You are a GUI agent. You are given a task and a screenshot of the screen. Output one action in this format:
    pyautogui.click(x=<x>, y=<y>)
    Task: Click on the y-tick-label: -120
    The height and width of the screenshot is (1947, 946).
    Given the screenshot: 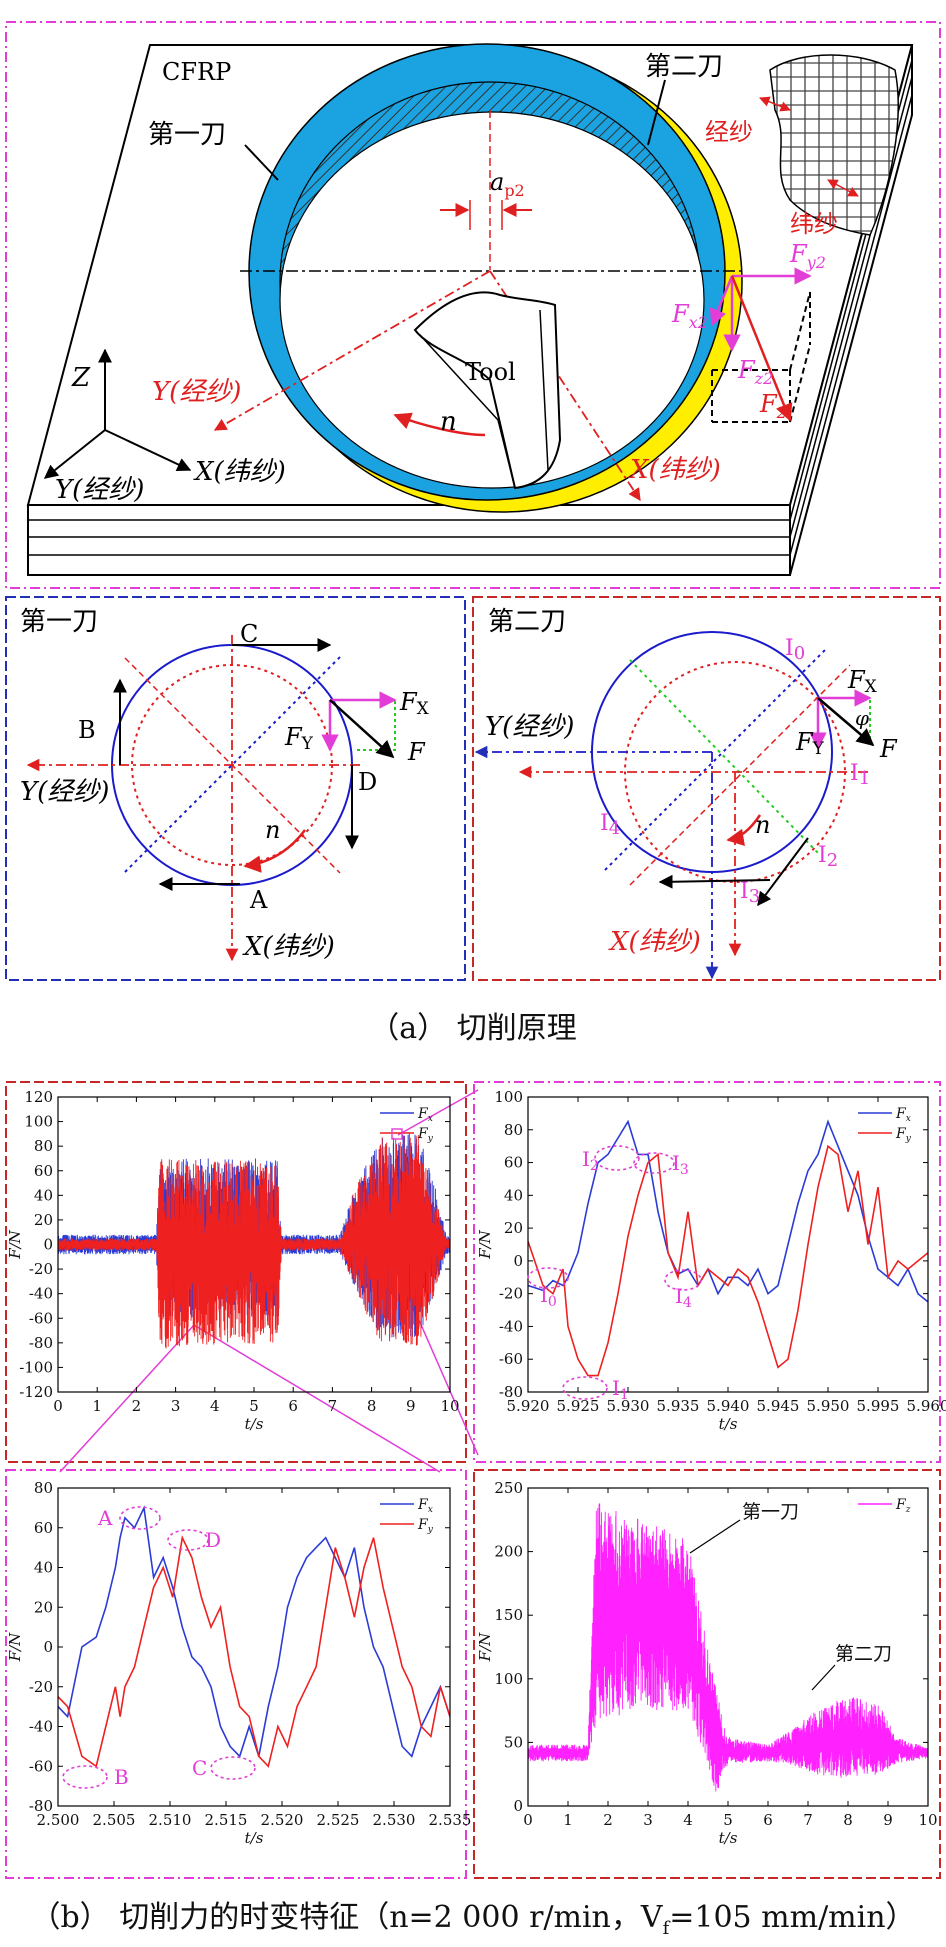 What is the action you would take?
    pyautogui.click(x=36, y=1392)
    